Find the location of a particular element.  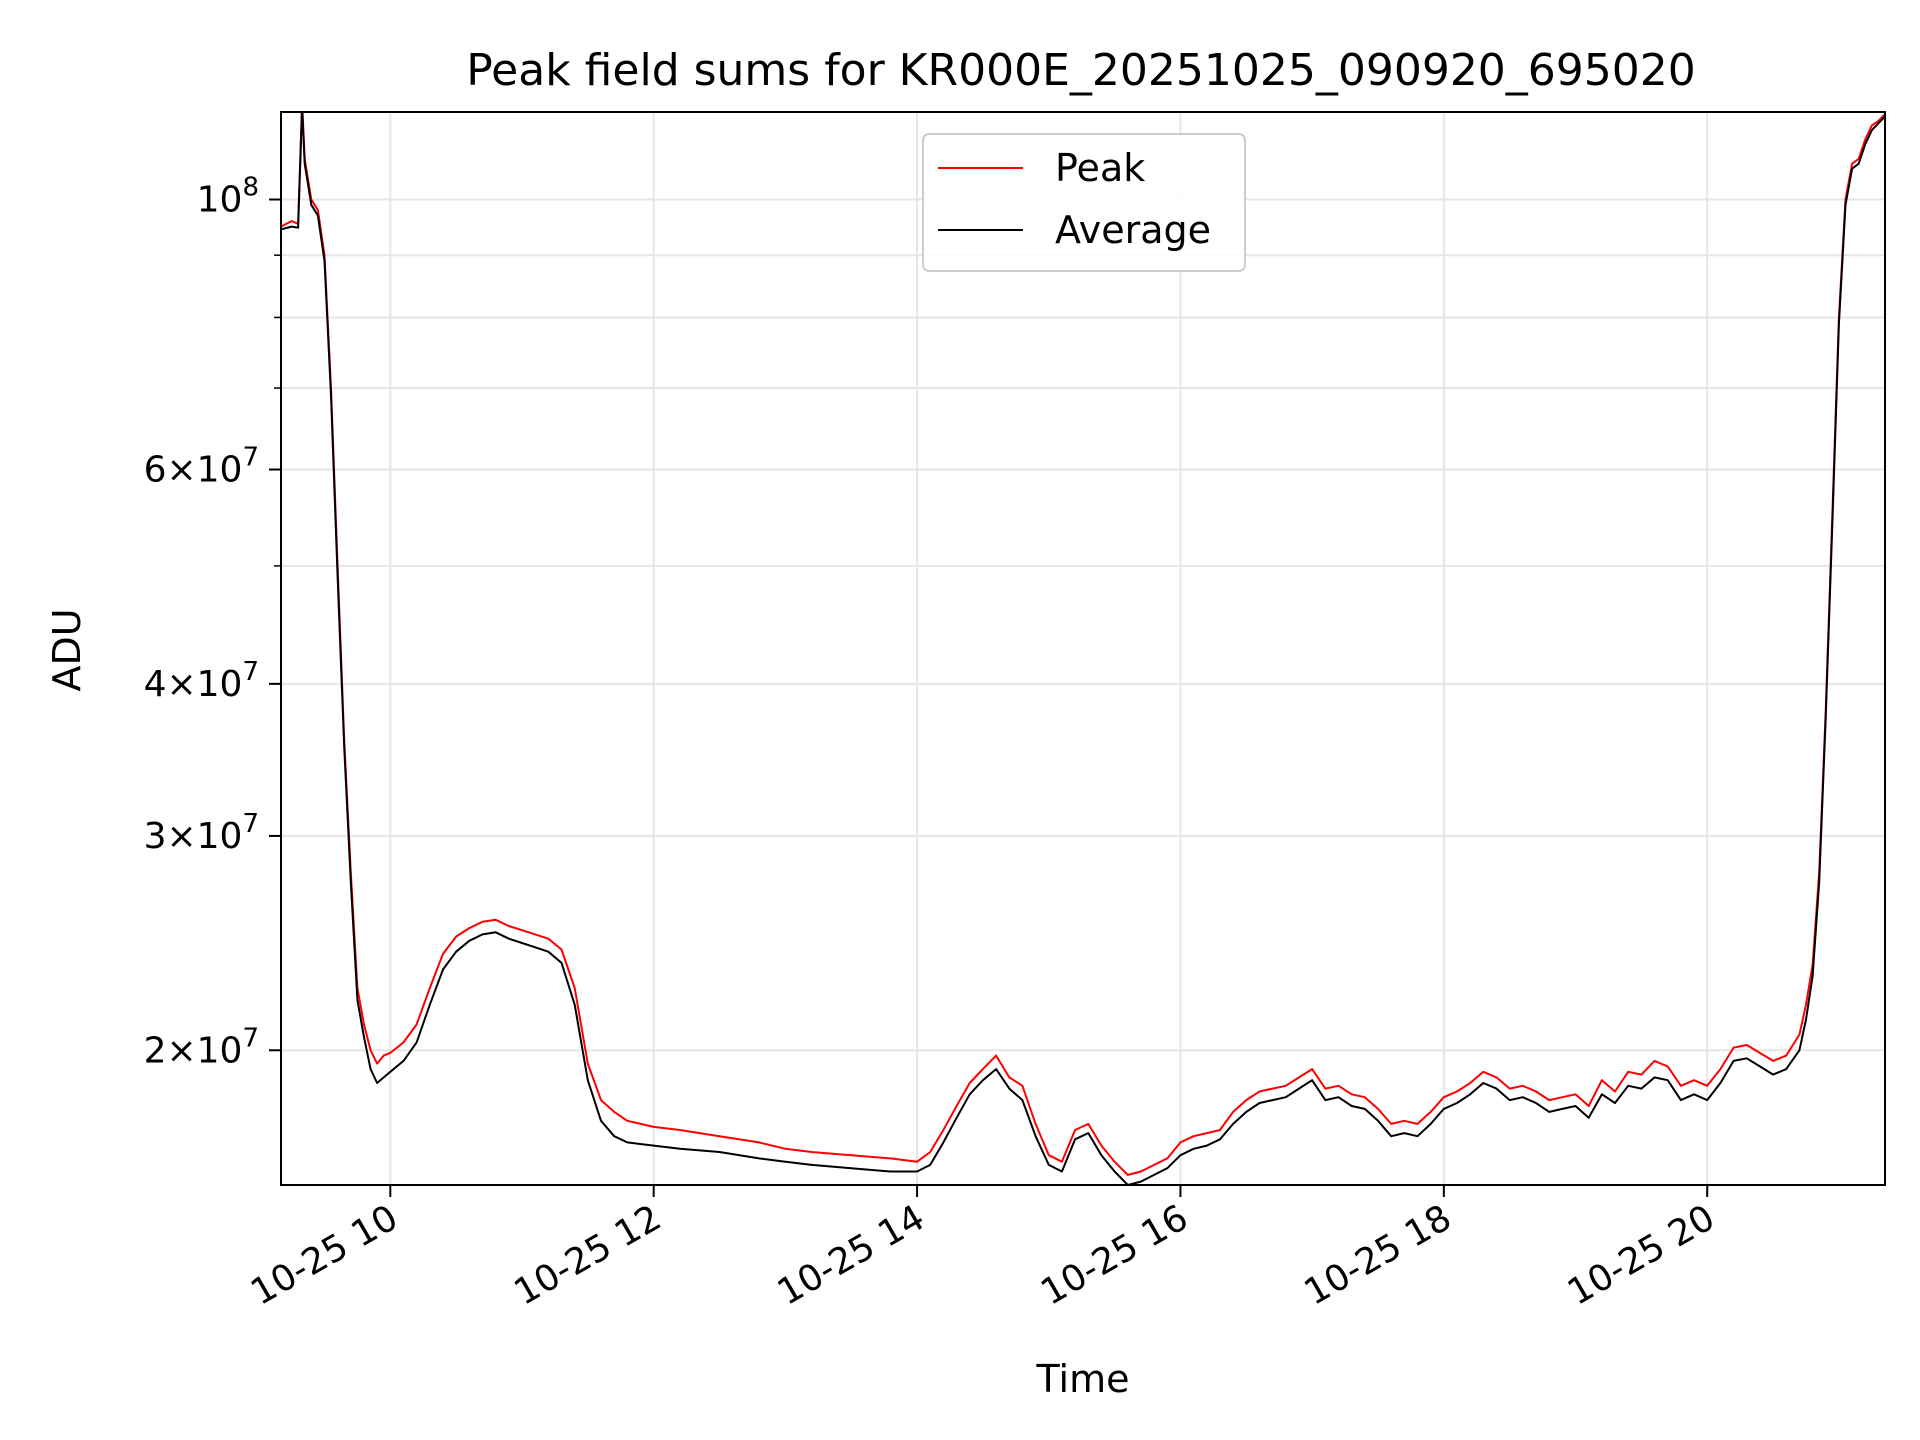

legend-label-peak: Peak is located at coordinates (1100, 168).